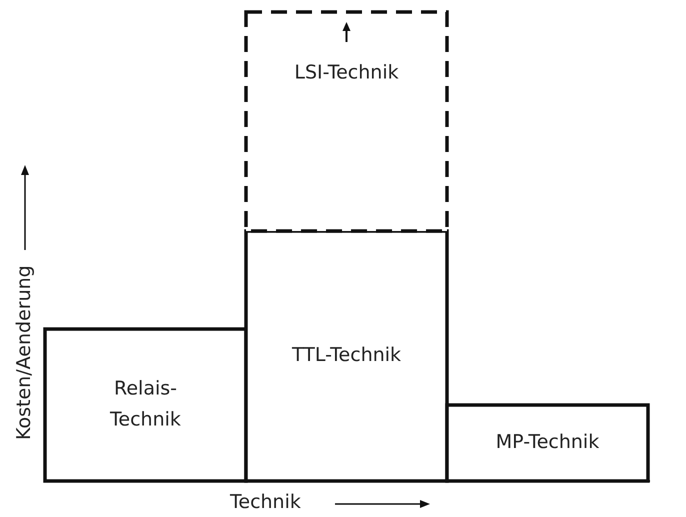  Describe the element at coordinates (24, 352) in the screenshot. I see `y-axis-title: Kosten/Aenderung` at that location.